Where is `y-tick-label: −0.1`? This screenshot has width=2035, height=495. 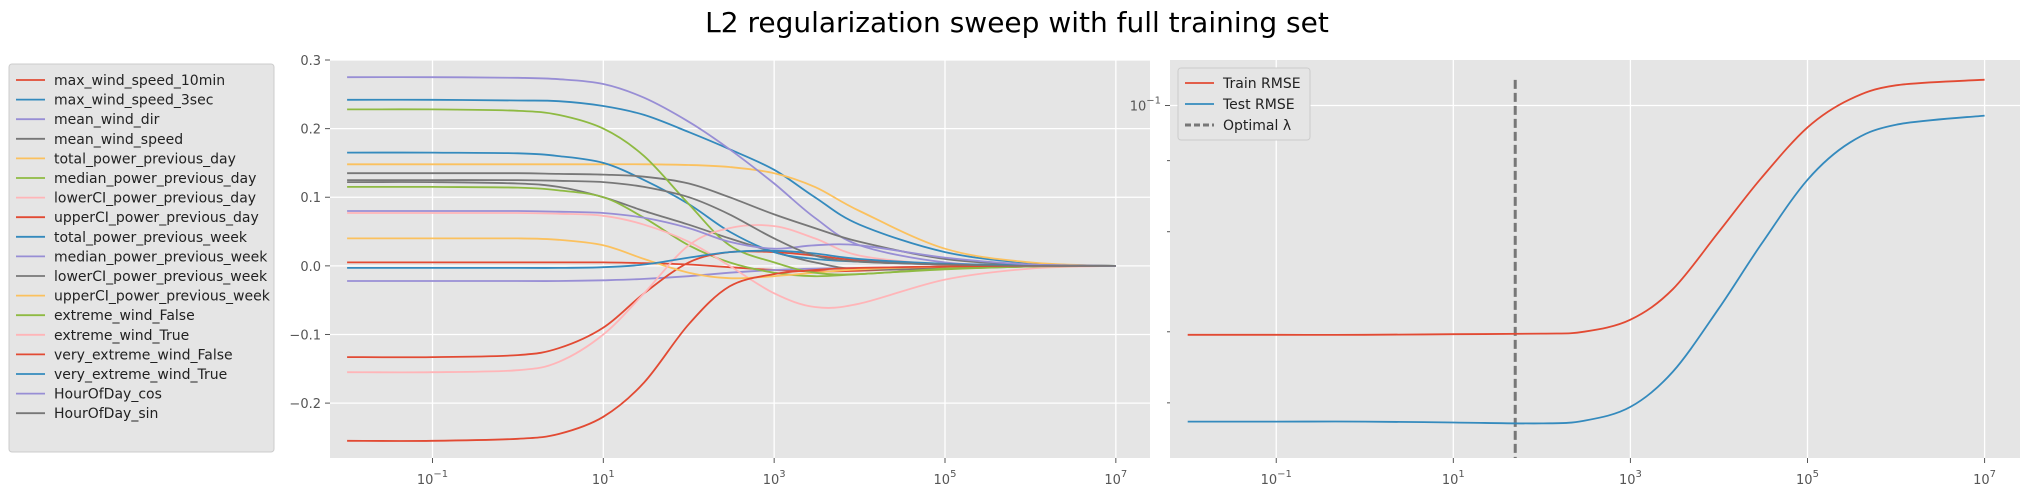
y-tick-label: −0.1 is located at coordinates (305, 335).